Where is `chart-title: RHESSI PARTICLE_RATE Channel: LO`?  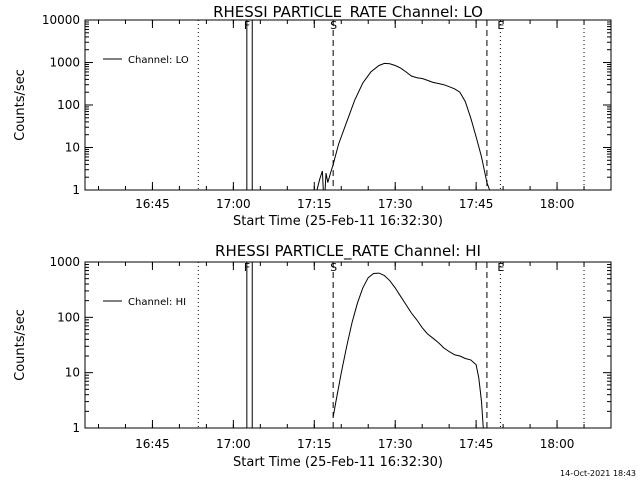 chart-title: RHESSI PARTICLE_RATE Channel: LO is located at coordinates (348, 12).